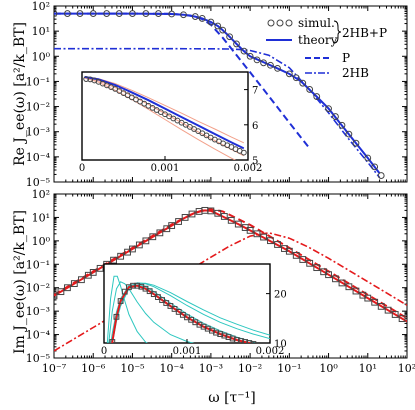  Describe the element at coordinates (316, 23) in the screenshot. I see `legend-simul-label: simul.` at that location.